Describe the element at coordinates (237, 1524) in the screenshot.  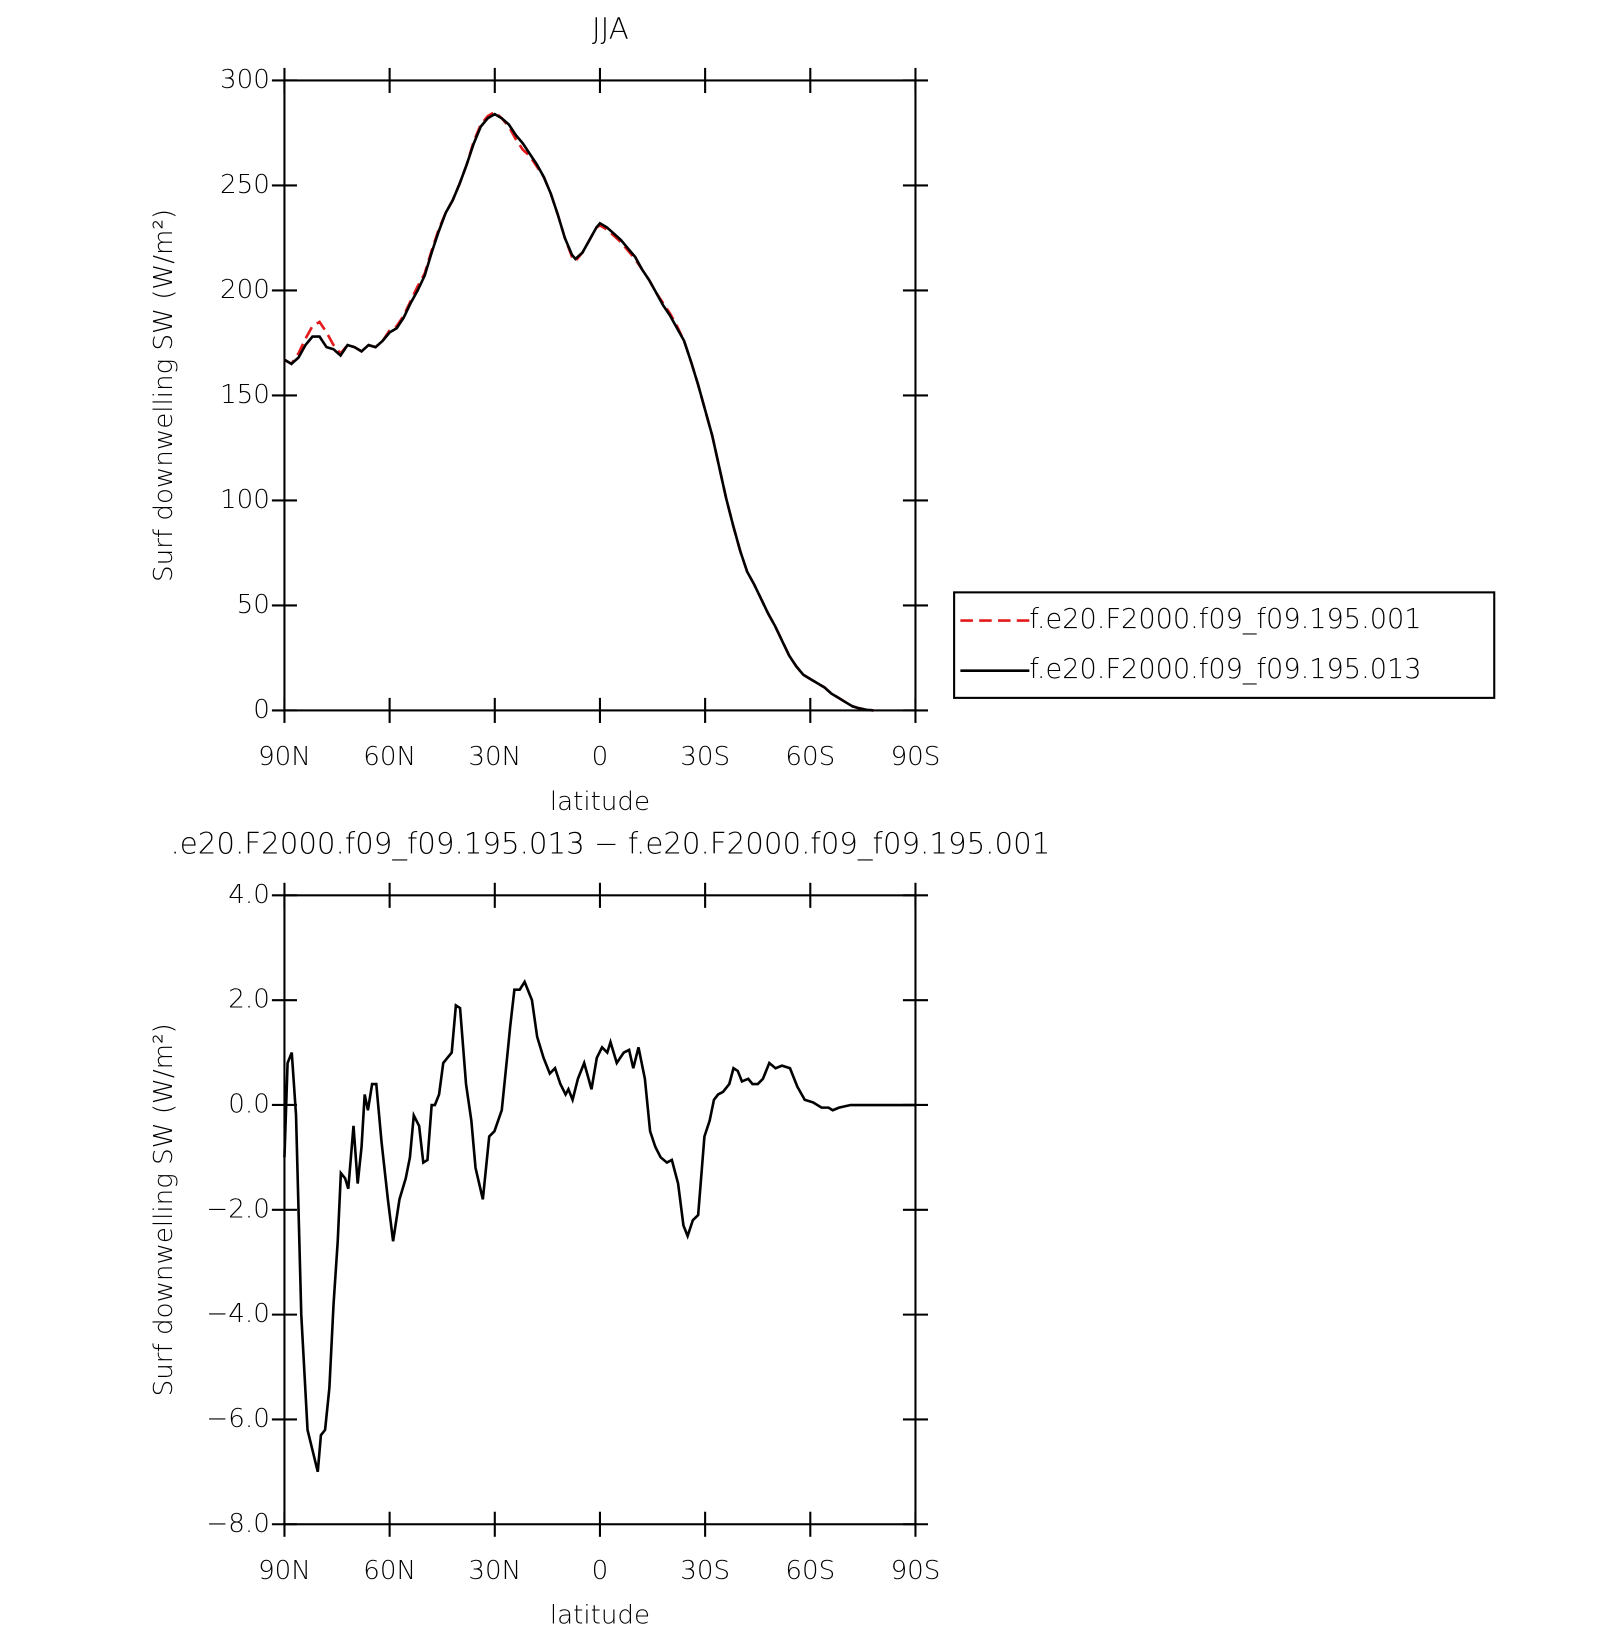
I see `y-tick-label: −8.0` at that location.